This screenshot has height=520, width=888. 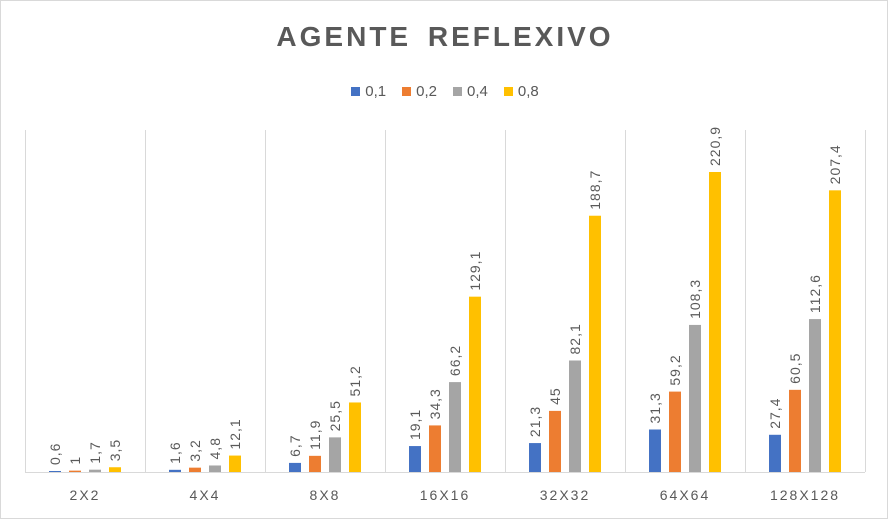 What do you see at coordinates (295, 445) in the screenshot?
I see `data-label: 6,7` at bounding box center [295, 445].